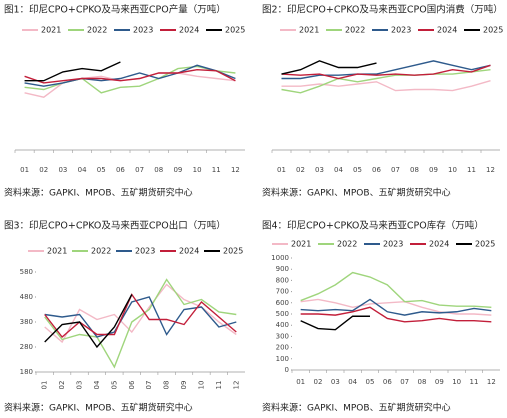 The height and width of the screenshot is (418, 507). I want to click on y-tick-label: 280, so click(26, 347).